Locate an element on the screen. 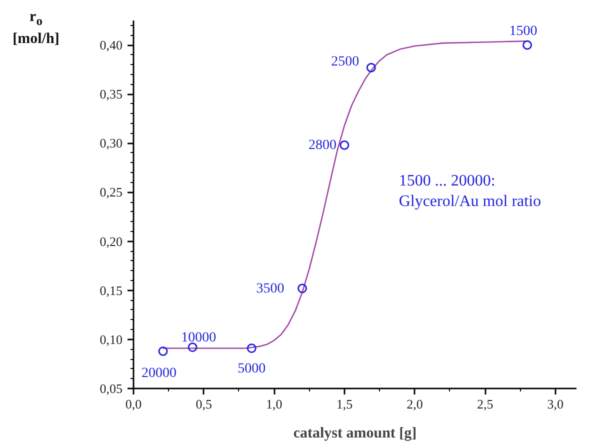 This screenshot has height=448, width=610. y-axis-title: r$_{o}$ [mol/h] is located at coordinates (36, 28).